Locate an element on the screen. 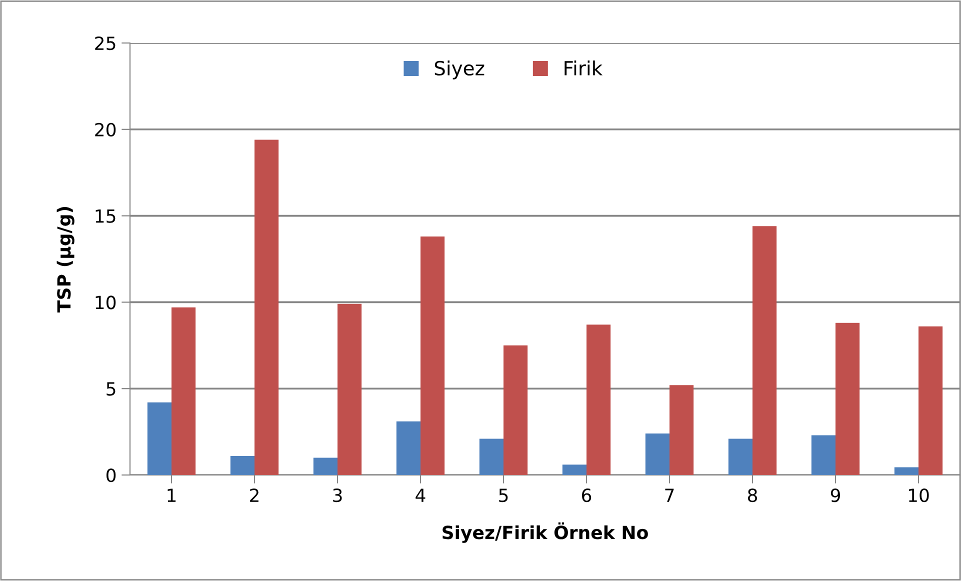  y-tick-label: 25 is located at coordinates (105, 43).